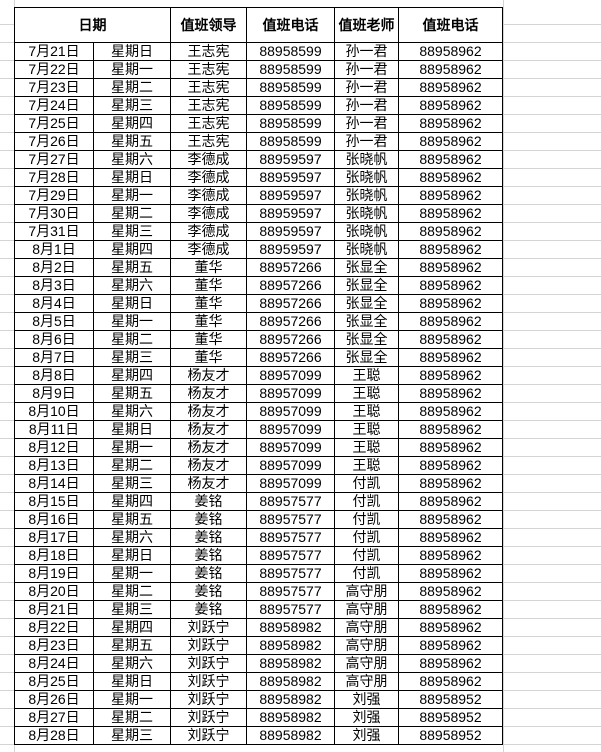  I want to click on date-cell: 7月30日, so click(54, 213).